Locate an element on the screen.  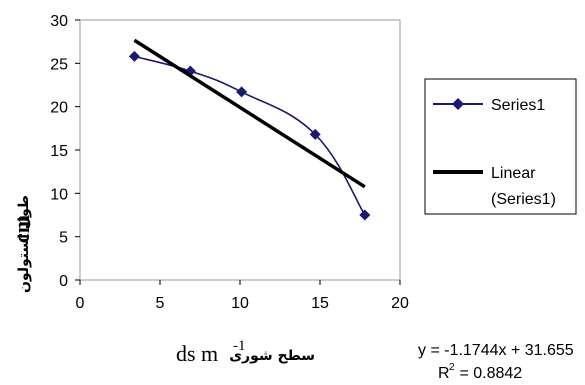
r-squared-value: = 0.8842 is located at coordinates (488, 373).